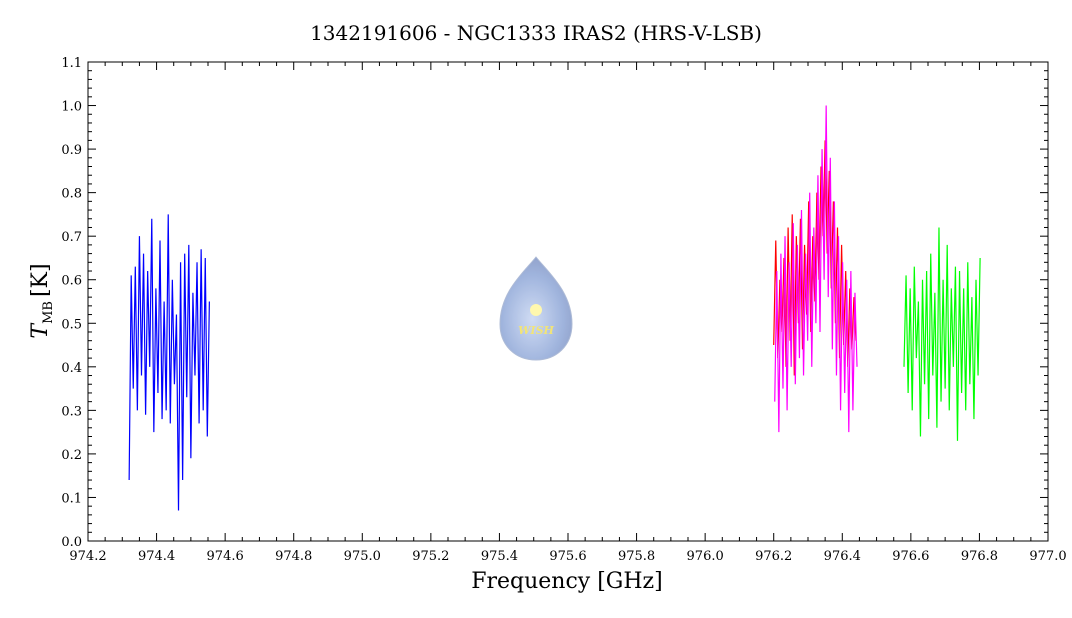 This screenshot has height=618, width=1072. What do you see at coordinates (430, 556) in the screenshot?
I see `x-tick-label: 975.2` at bounding box center [430, 556].